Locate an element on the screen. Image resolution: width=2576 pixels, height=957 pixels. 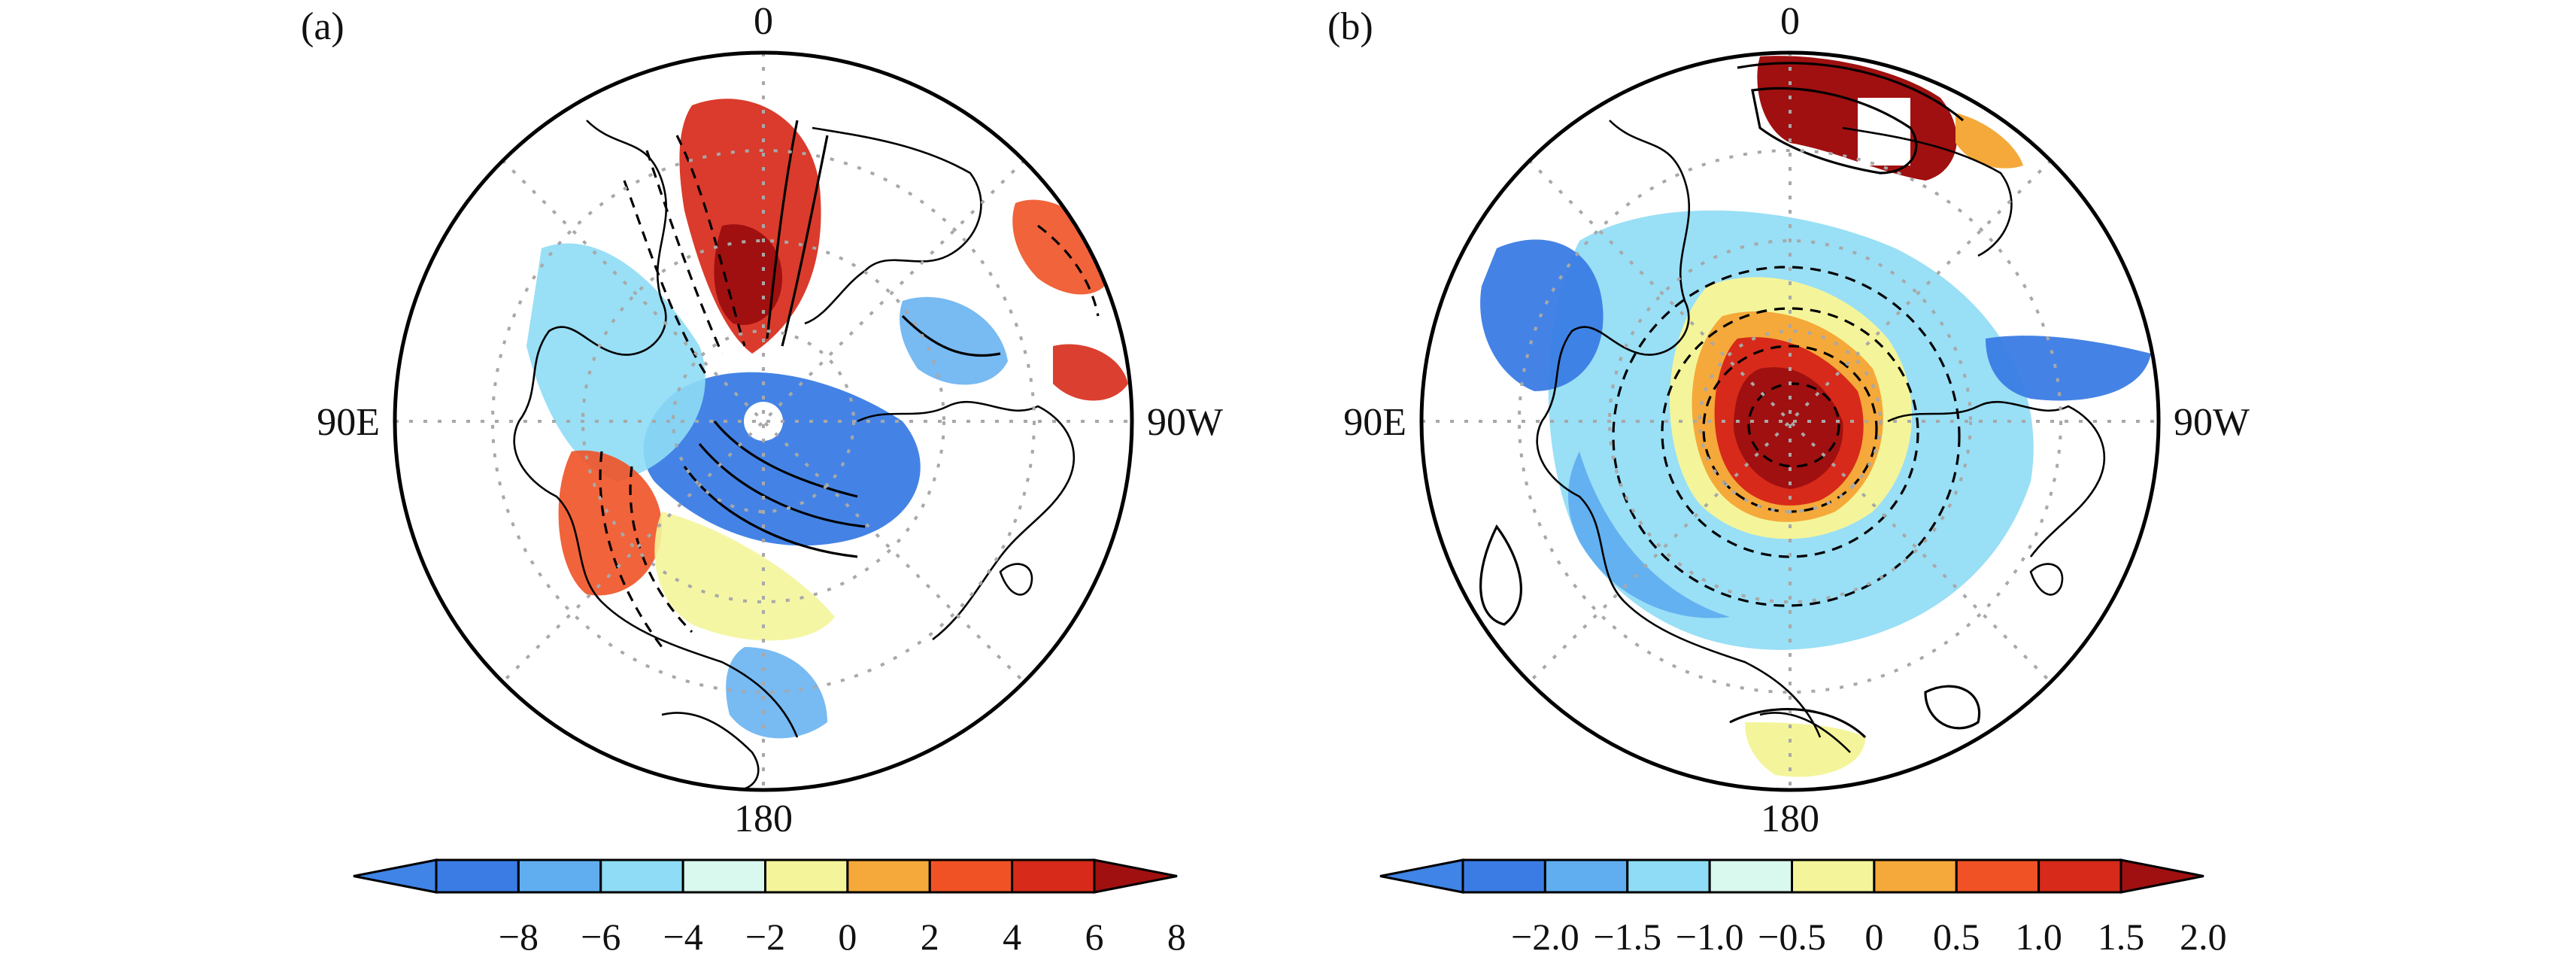
panel-a-blue-region is located at coordinates (782, 459).